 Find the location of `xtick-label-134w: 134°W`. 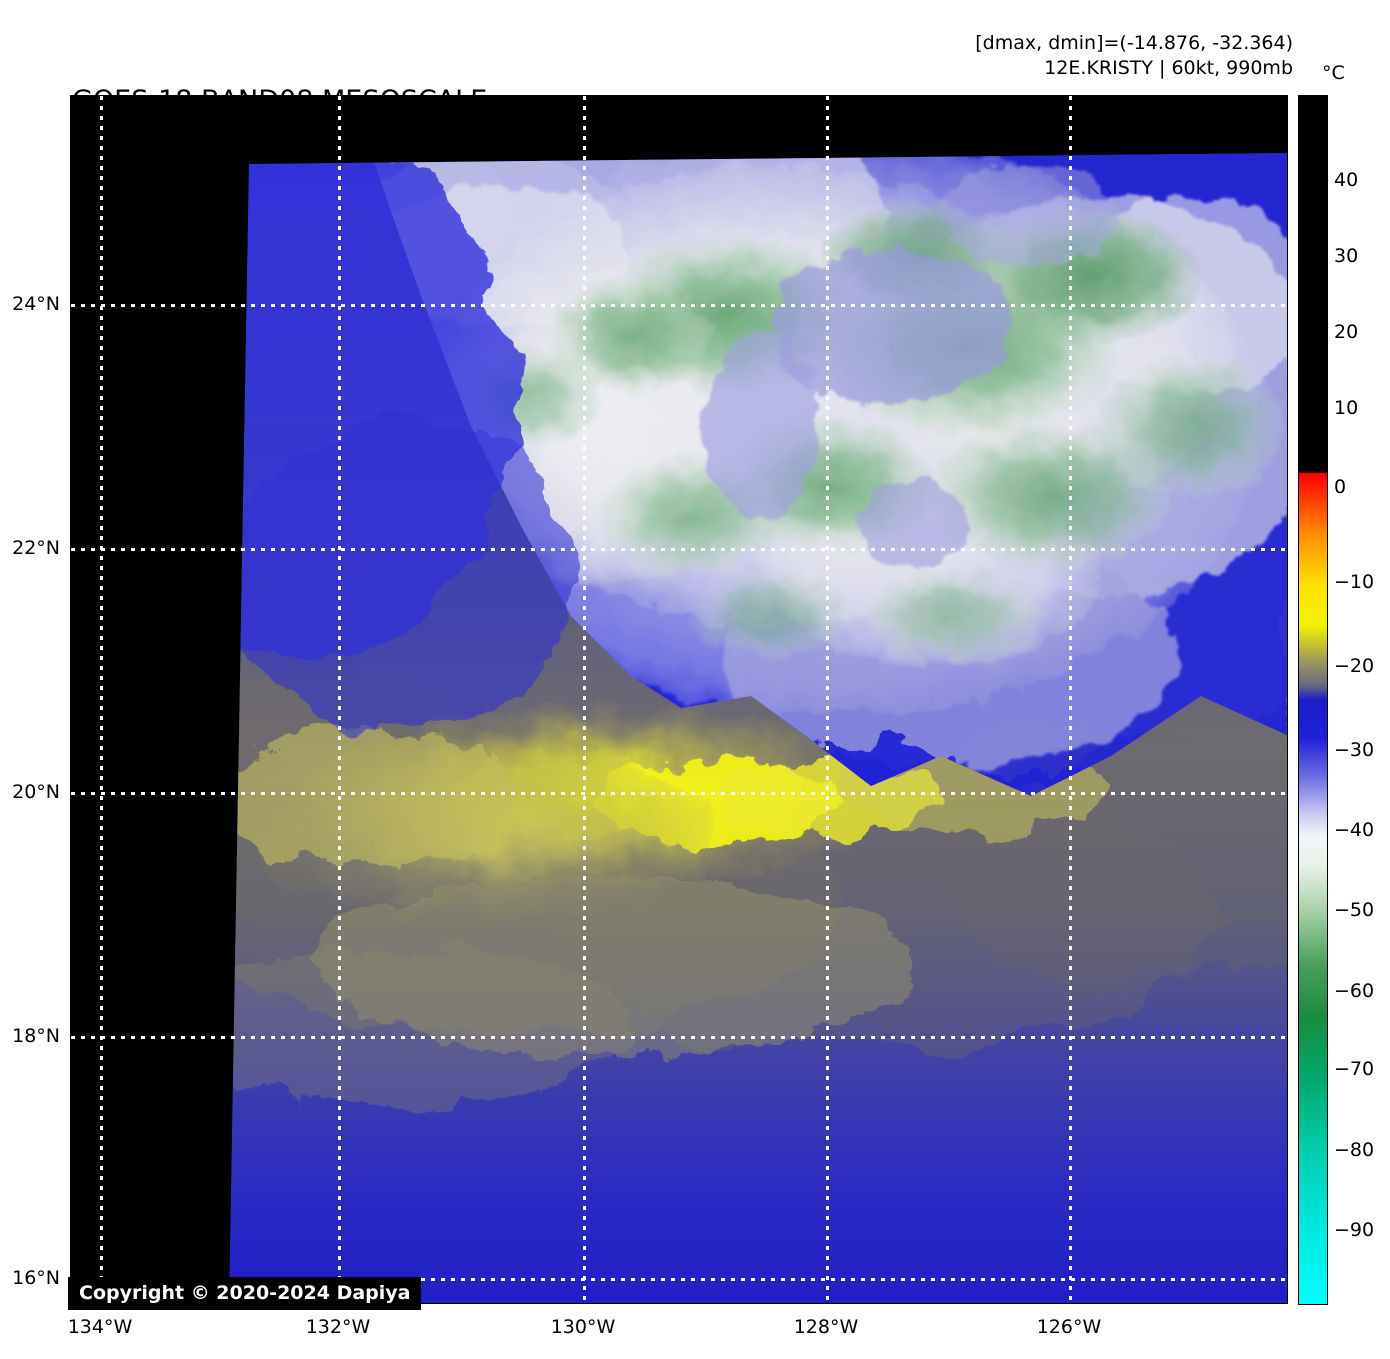

xtick-label-134w: 134°W is located at coordinates (100, 1327).